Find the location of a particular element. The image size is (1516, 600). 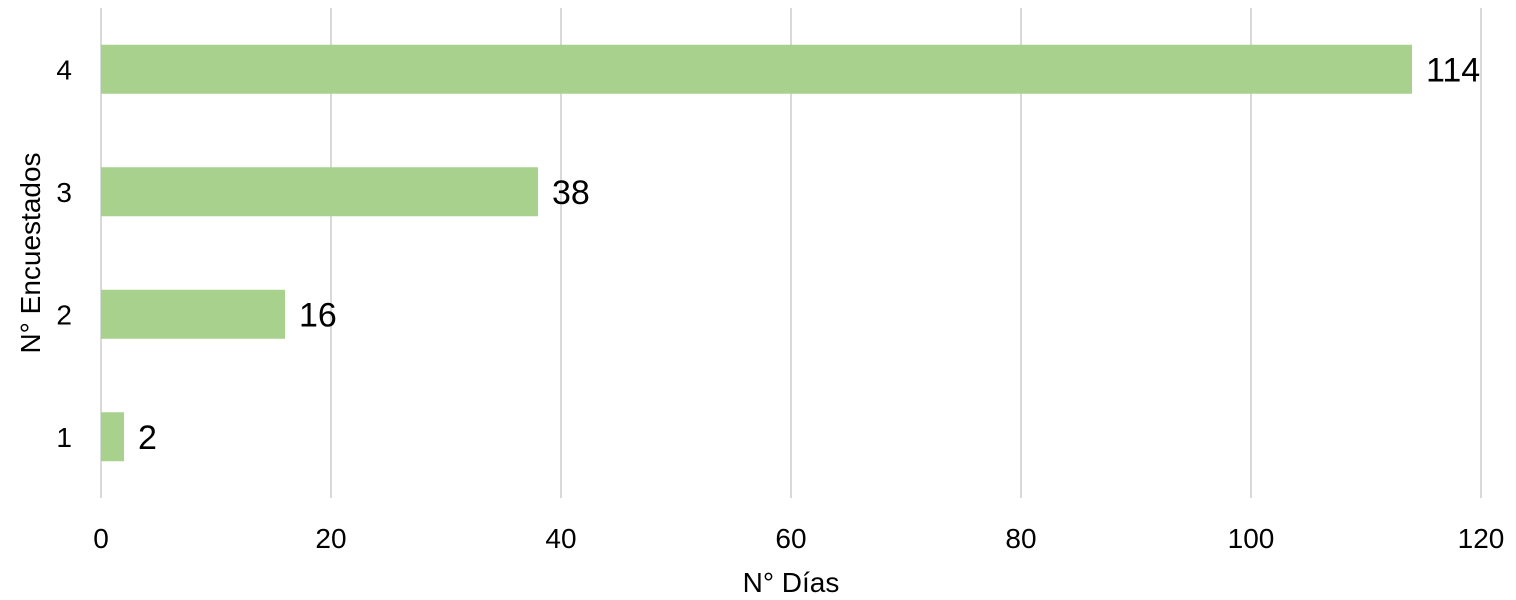

y-tick-label: 1 is located at coordinates (64, 437).